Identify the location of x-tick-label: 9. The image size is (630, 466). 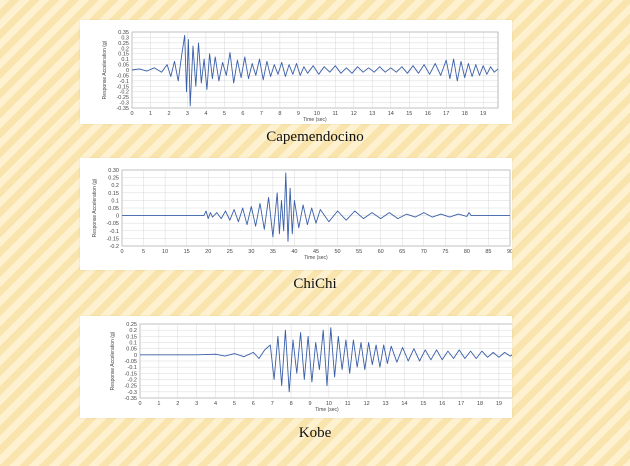
(298, 114).